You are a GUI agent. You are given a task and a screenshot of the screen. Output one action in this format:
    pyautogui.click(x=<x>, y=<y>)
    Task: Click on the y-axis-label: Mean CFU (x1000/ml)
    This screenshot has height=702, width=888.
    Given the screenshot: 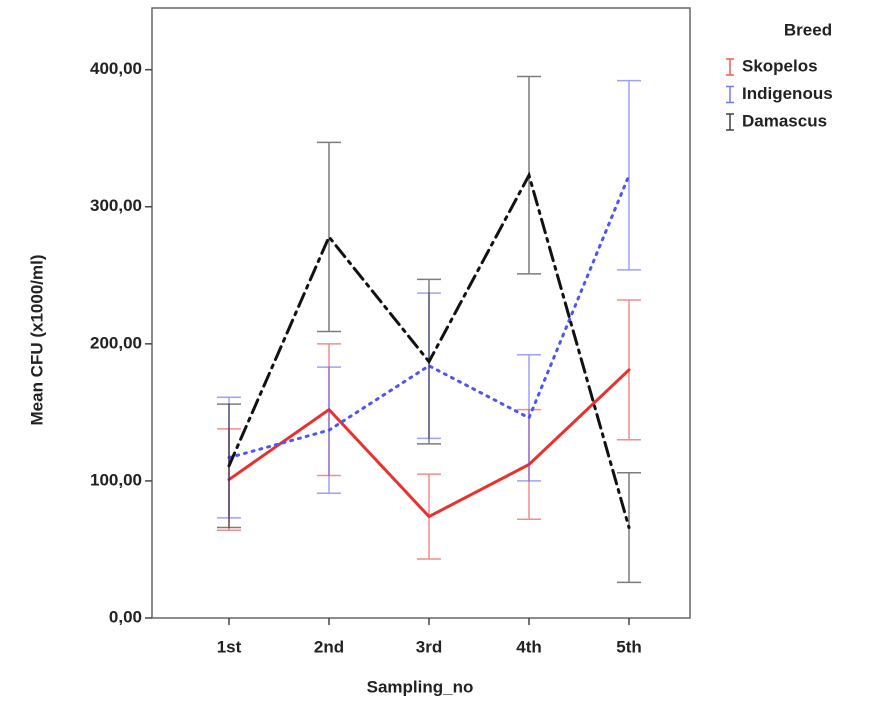 What is the action you would take?
    pyautogui.click(x=36, y=340)
    